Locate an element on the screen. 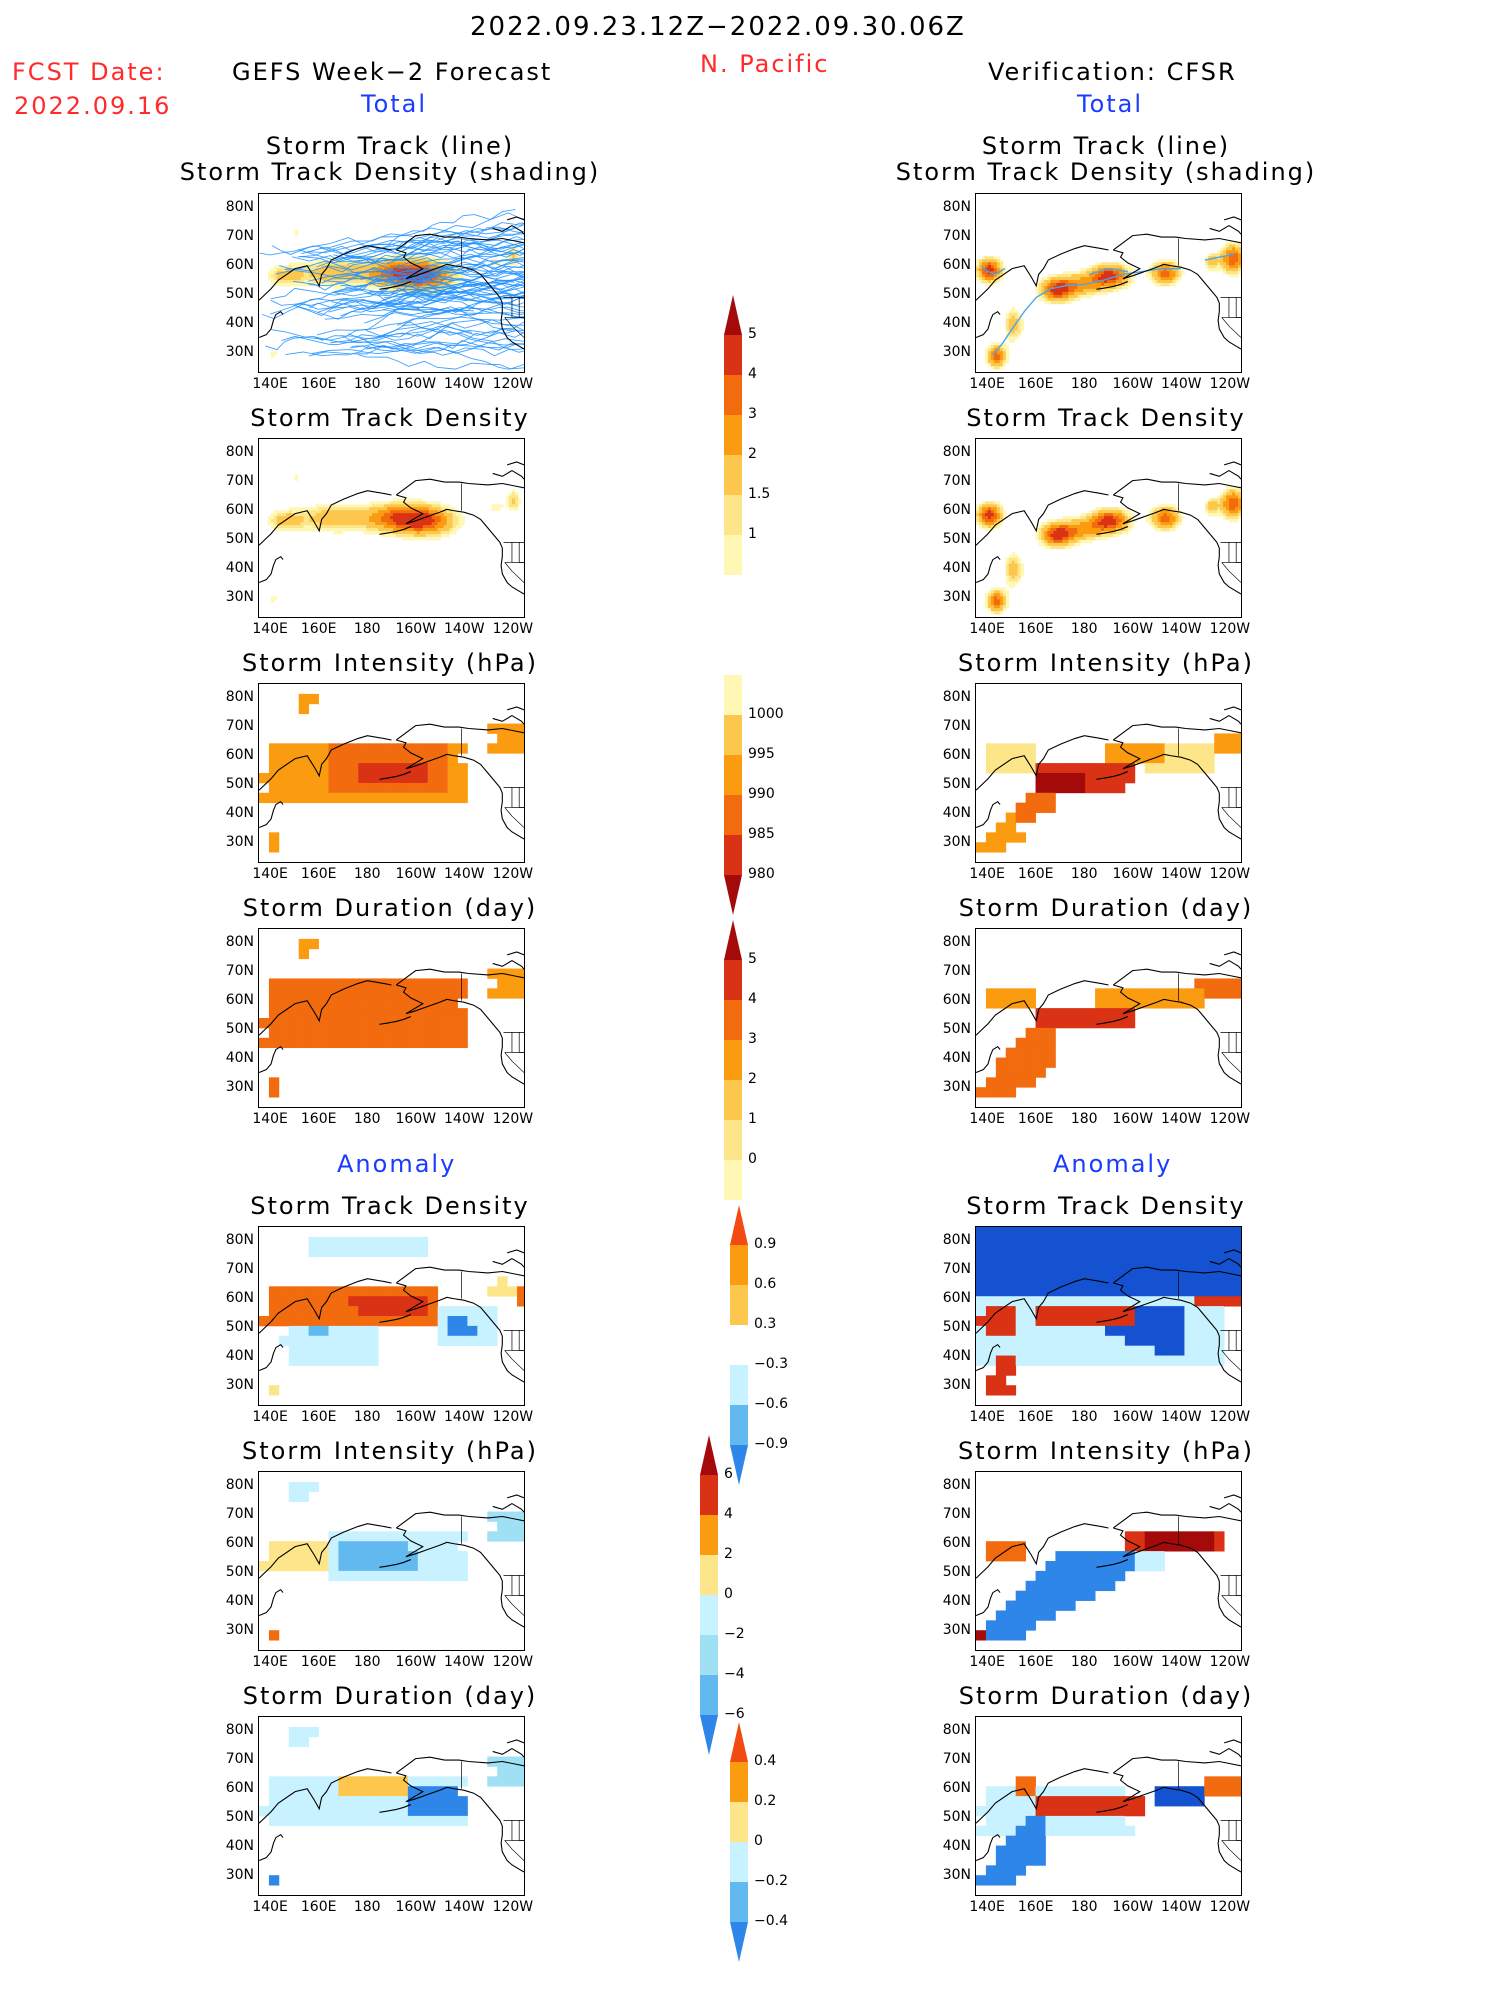 This screenshot has height=1996, width=1487. colorbar-label: −6 is located at coordinates (734, 1714).